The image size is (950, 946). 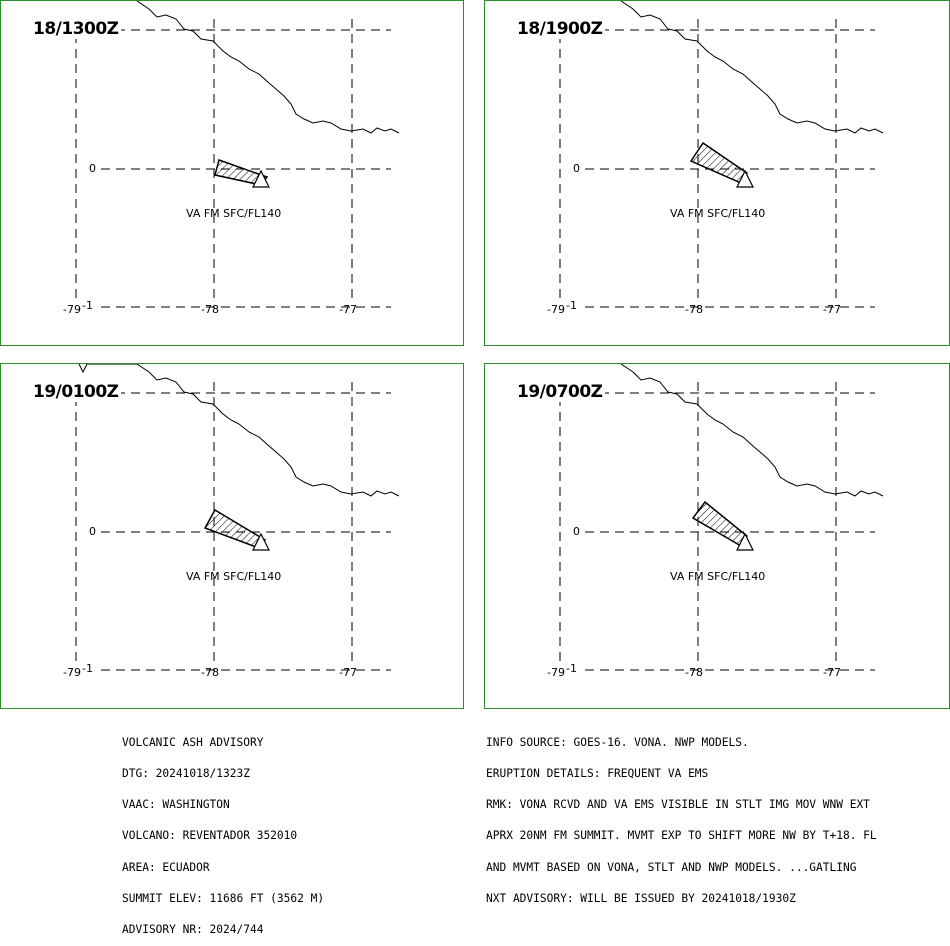 I want to click on panel-valid-time: 18/1900Z, so click(x=560, y=29).